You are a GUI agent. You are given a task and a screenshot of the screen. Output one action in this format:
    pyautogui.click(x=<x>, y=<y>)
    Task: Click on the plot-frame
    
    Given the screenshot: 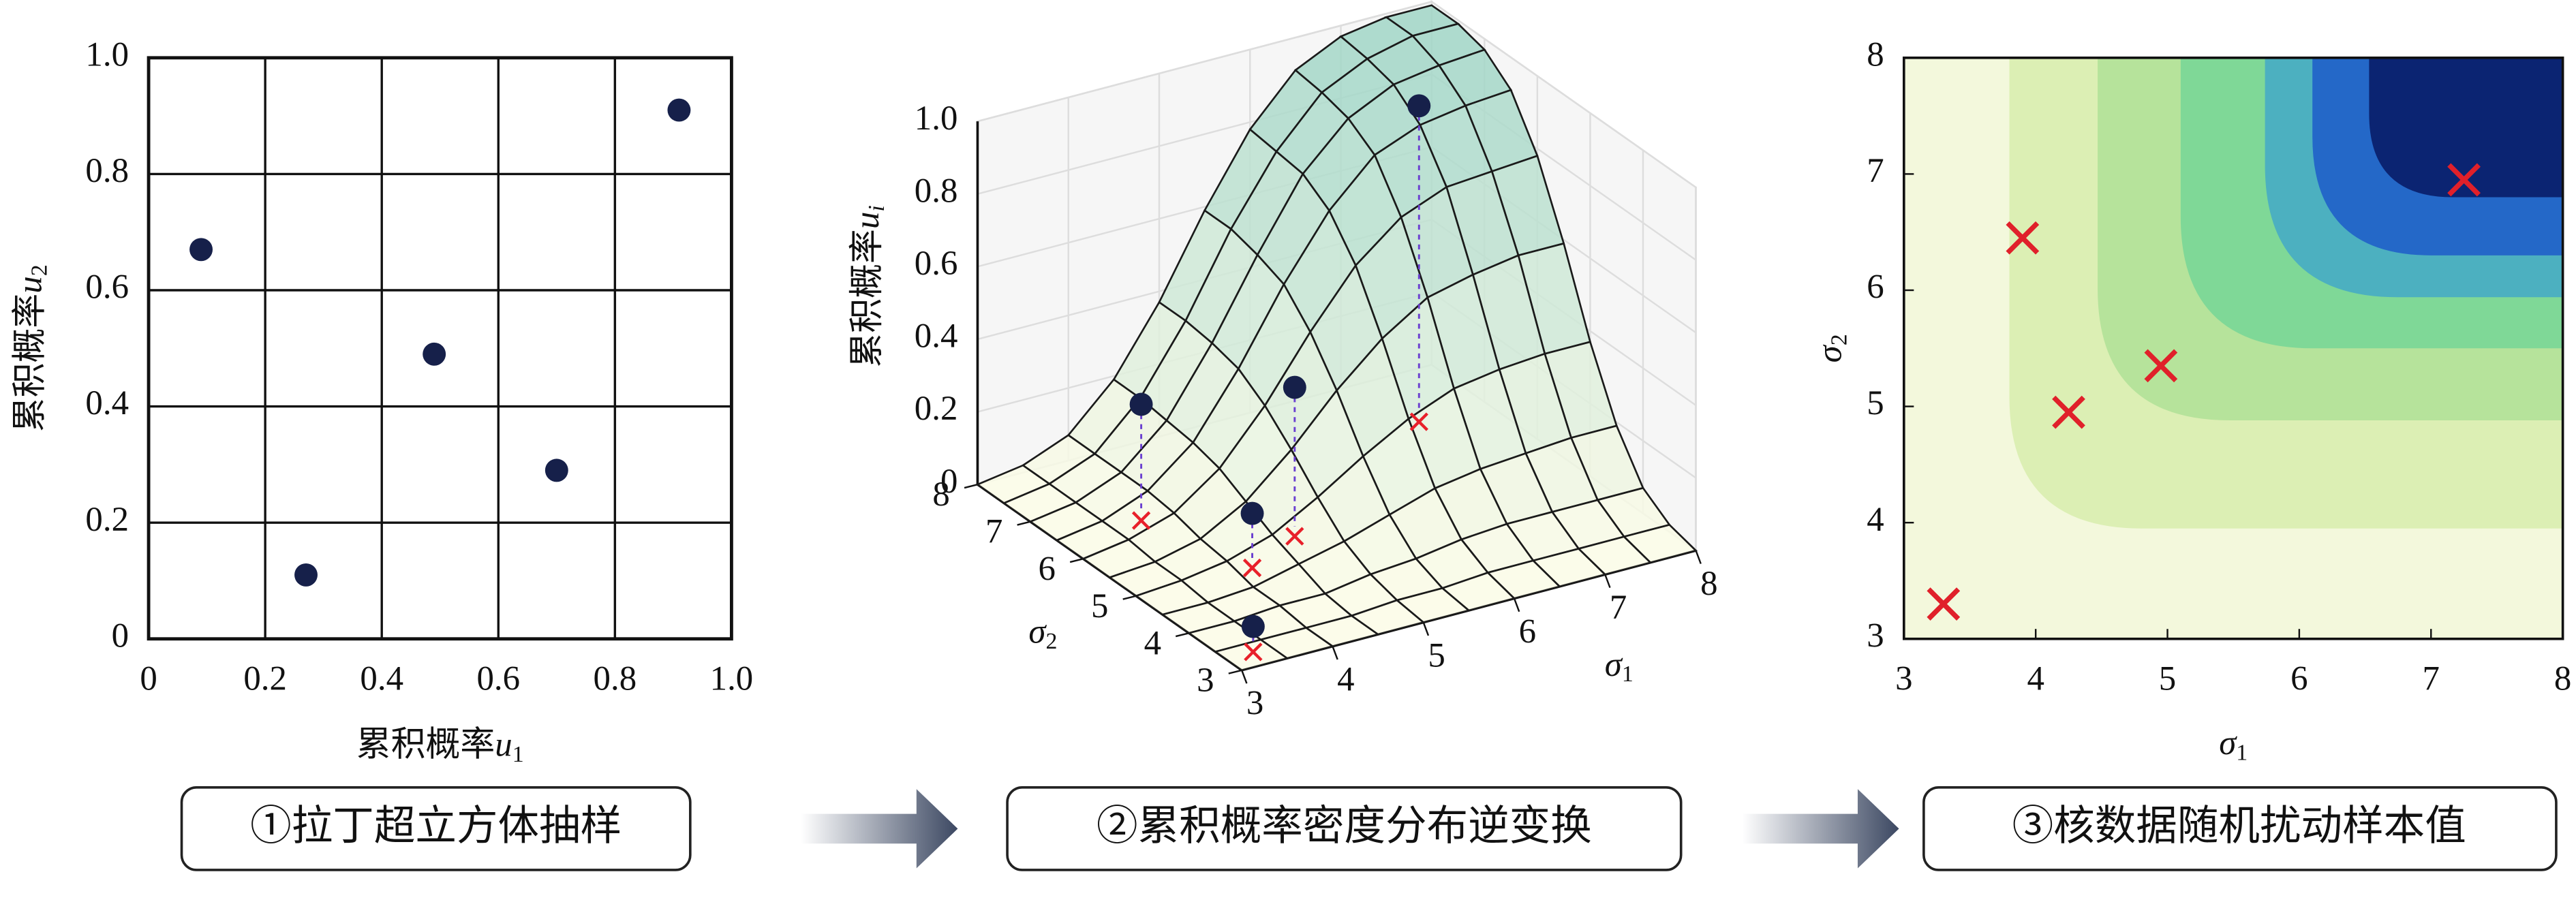 What is the action you would take?
    pyautogui.click(x=440, y=348)
    